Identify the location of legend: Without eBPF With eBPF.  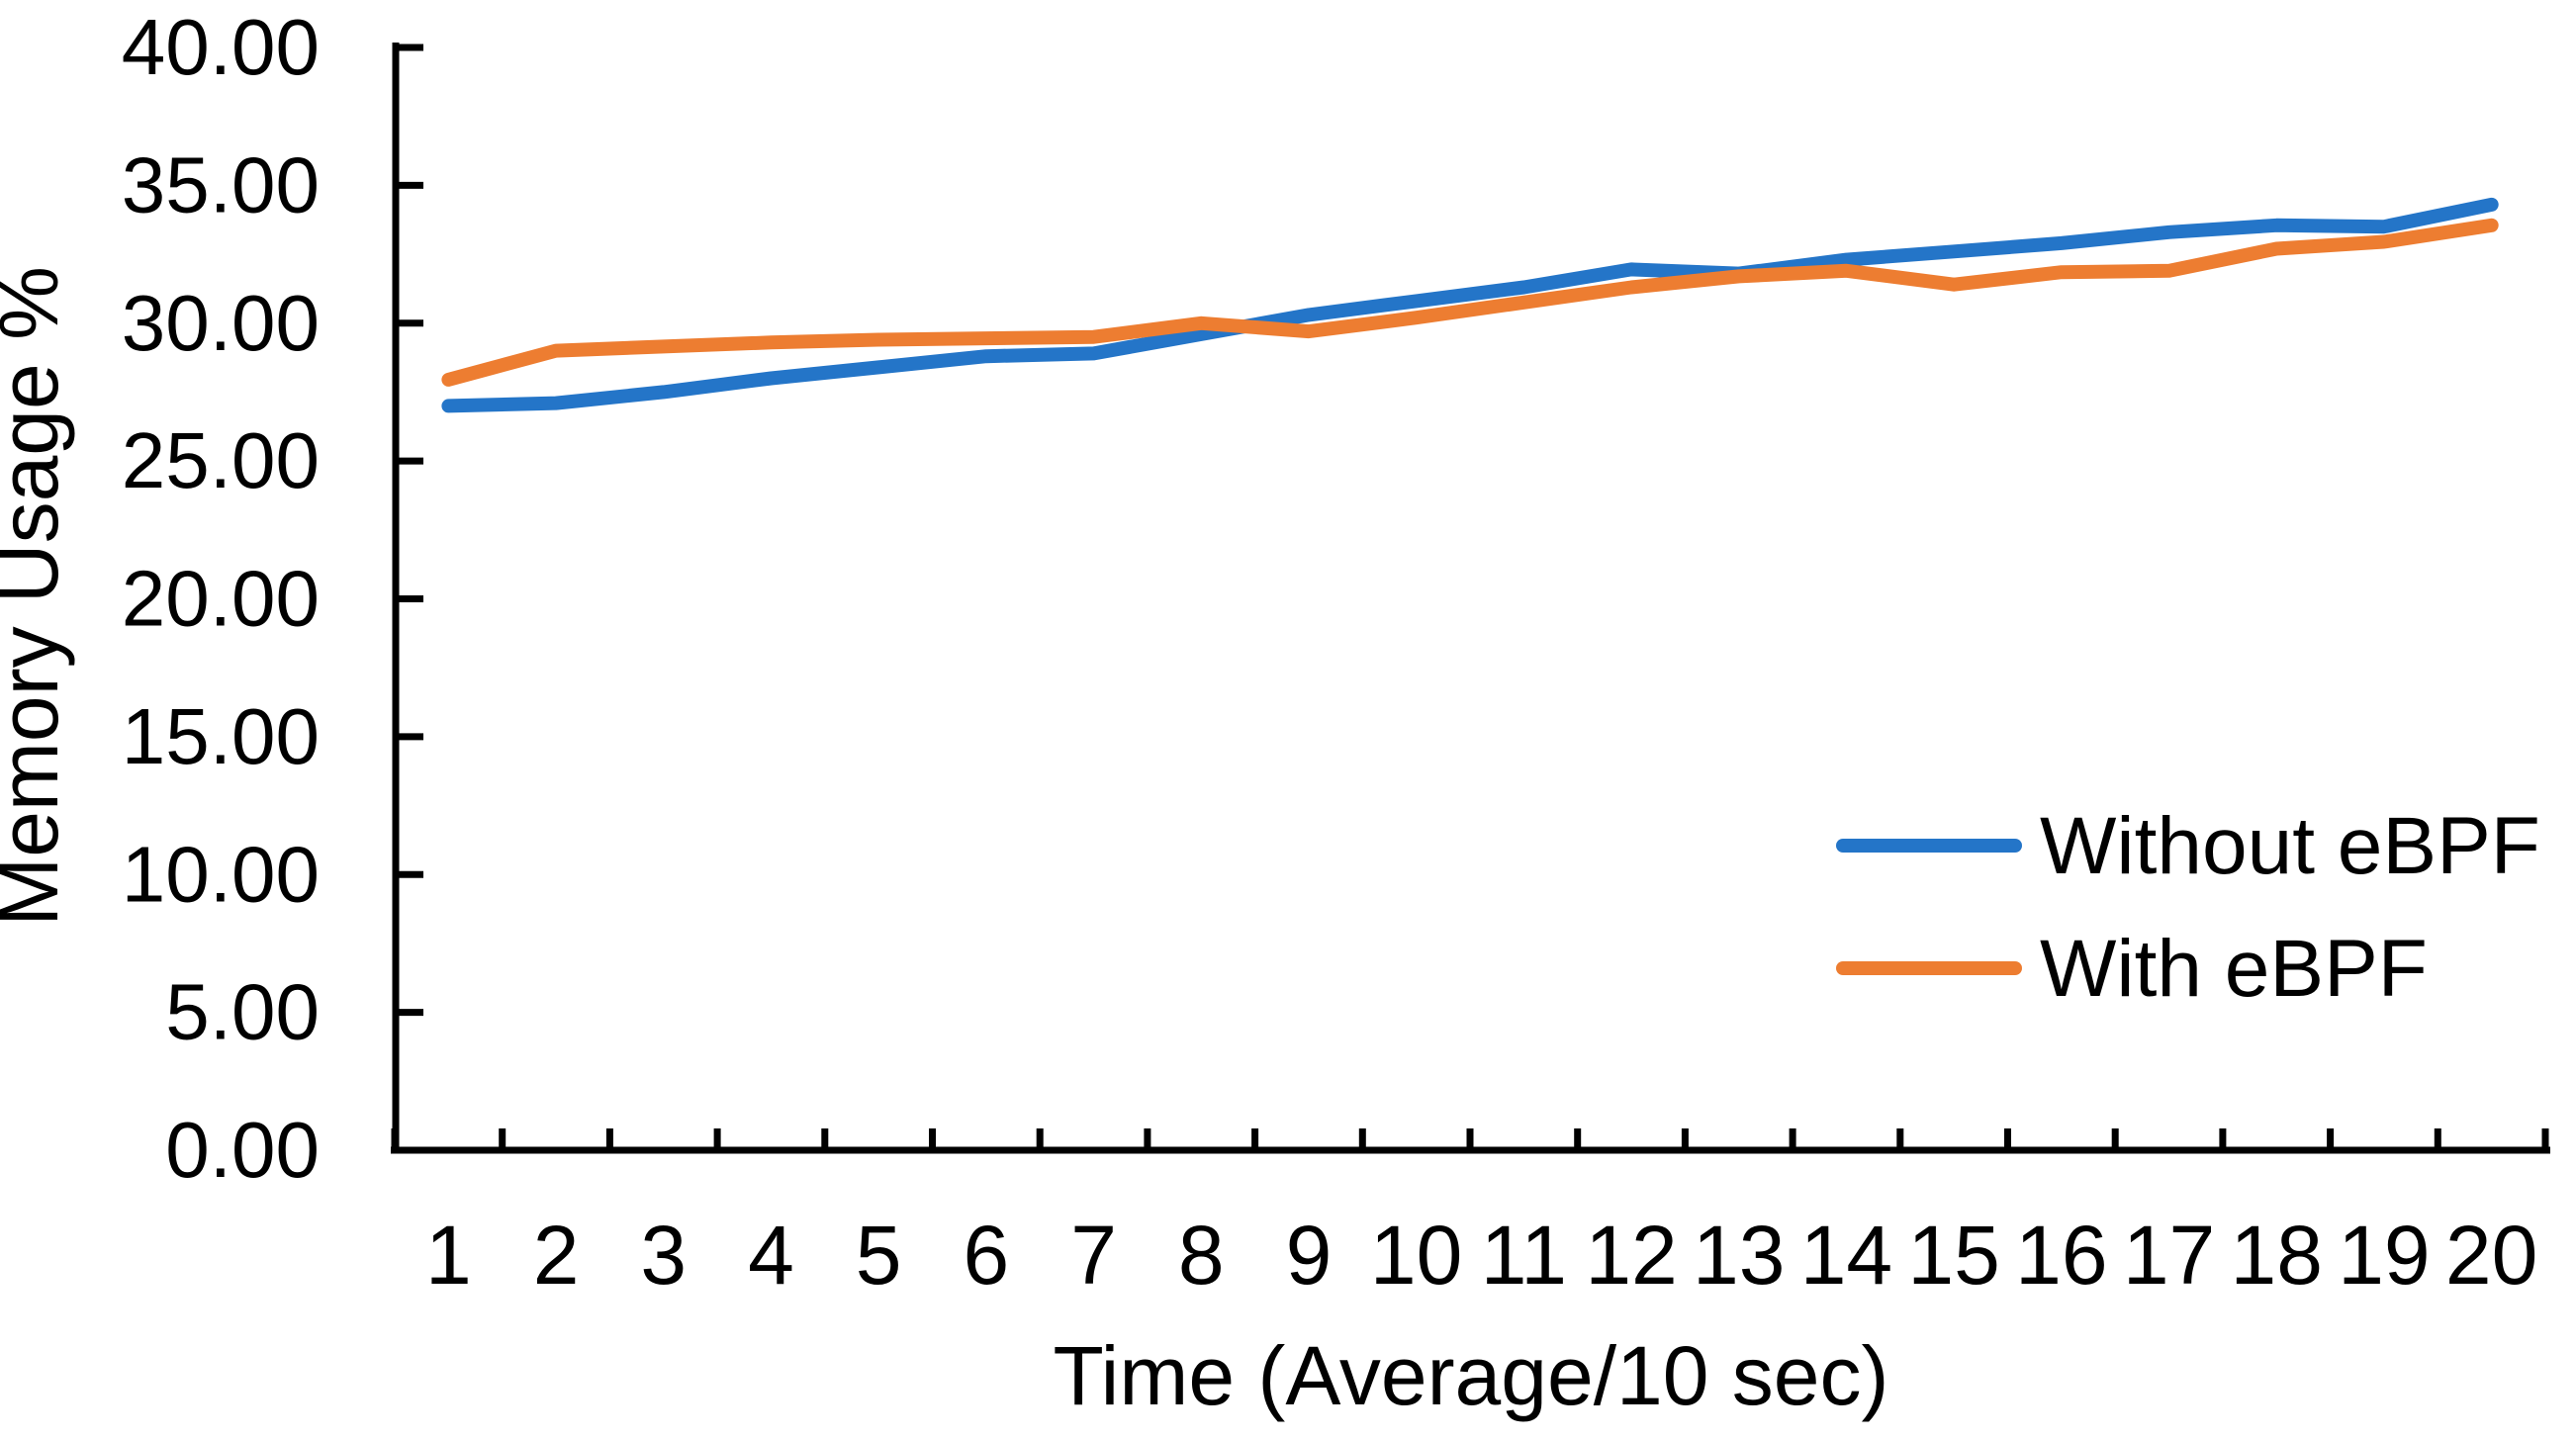
(2188, 907).